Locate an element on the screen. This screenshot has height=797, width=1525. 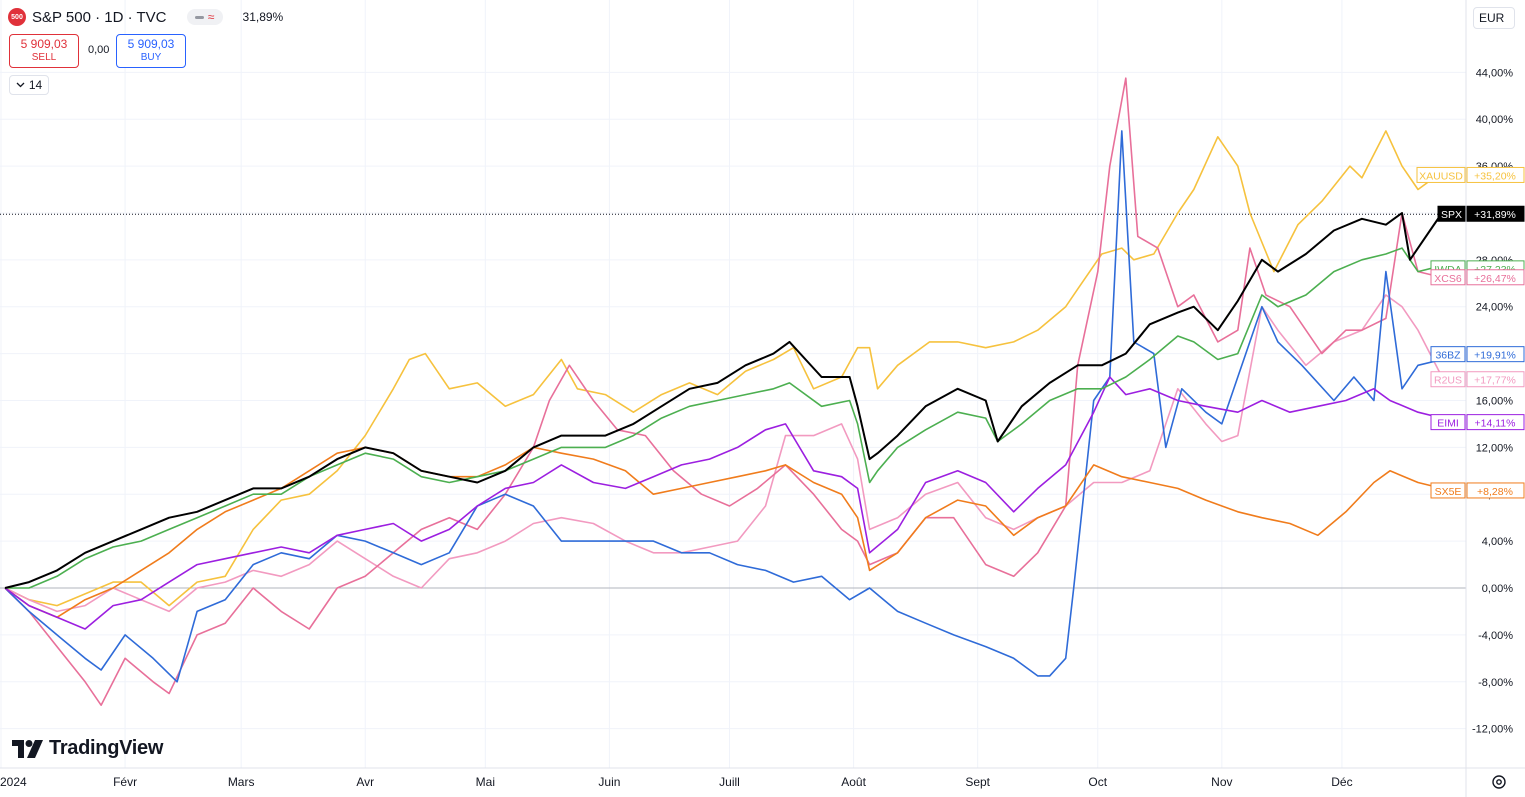
y-tick-label: 40,00% is located at coordinates (1495, 120).